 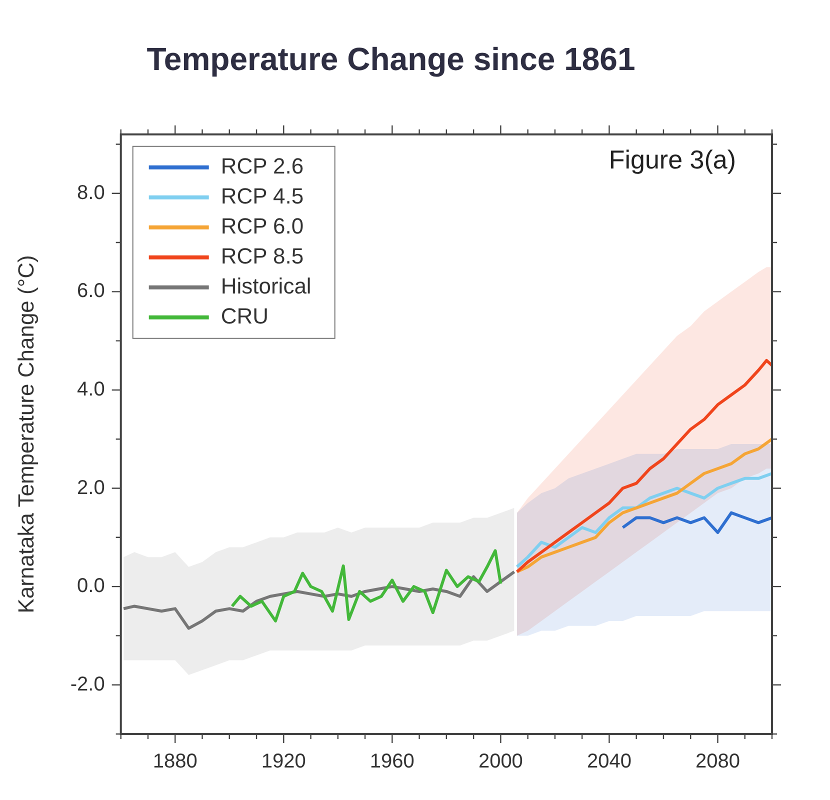 I want to click on x-tick-label: 2000, so click(x=500, y=761).